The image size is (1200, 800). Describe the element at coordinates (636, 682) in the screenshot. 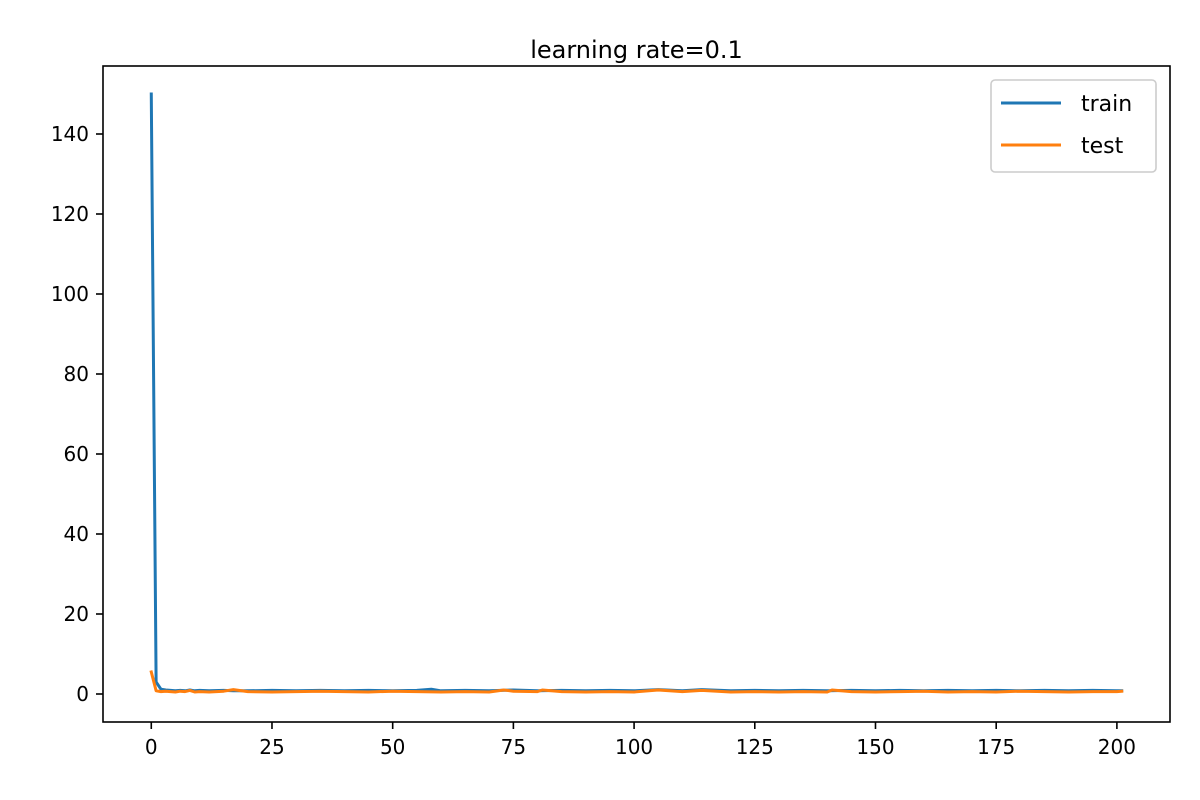

I see `series-line-test` at that location.